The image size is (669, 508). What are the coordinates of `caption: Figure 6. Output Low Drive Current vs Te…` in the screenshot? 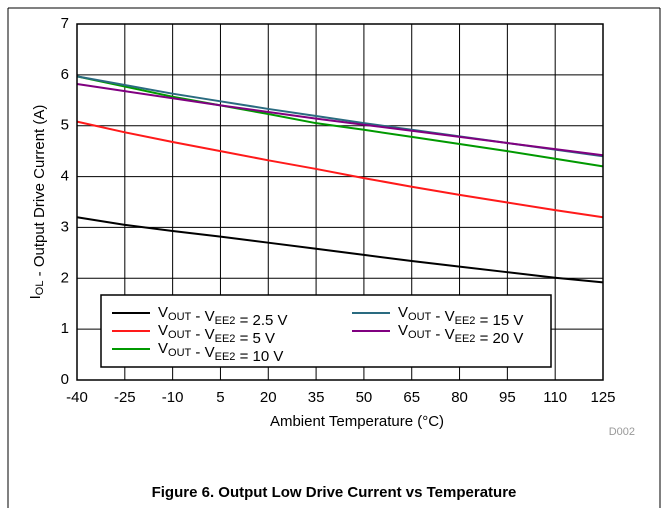 It's located at (334, 492).